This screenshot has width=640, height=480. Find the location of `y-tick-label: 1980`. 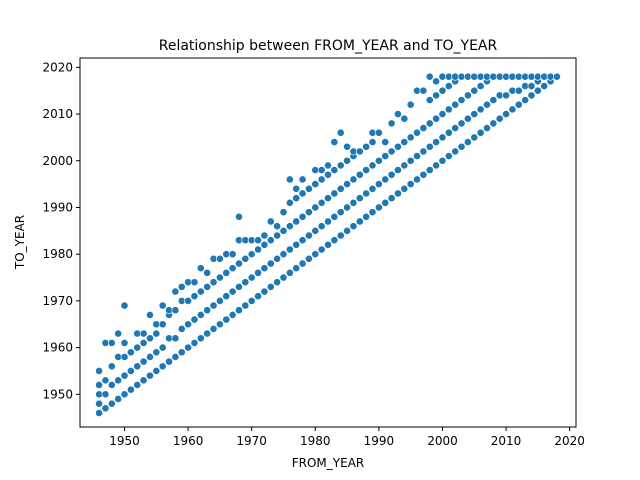

y-tick-label: 1980 is located at coordinates (57, 254).